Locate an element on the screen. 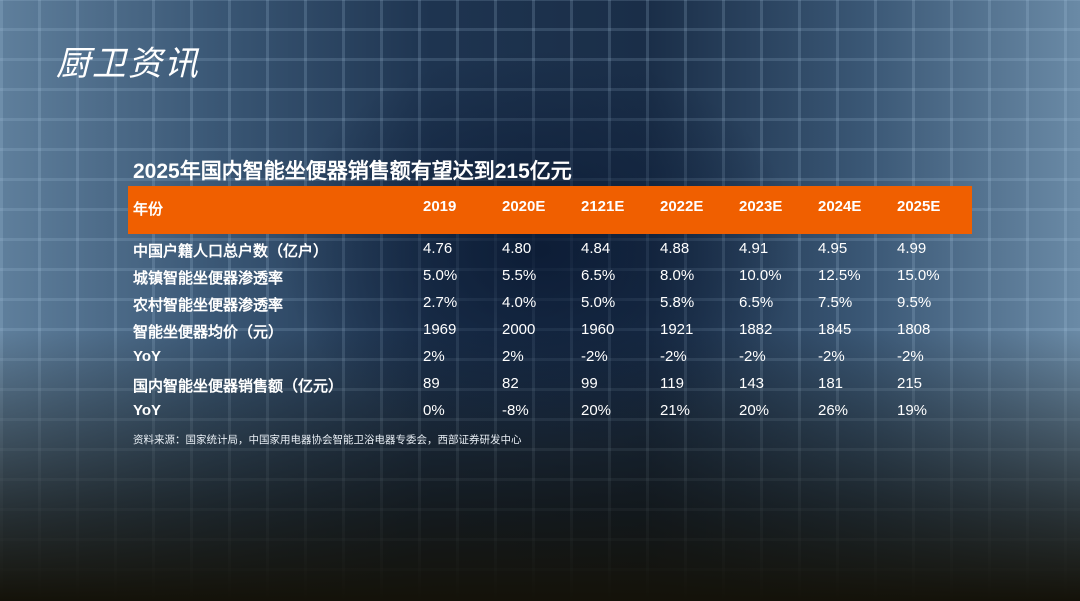 Image resolution: width=1080 pixels, height=601 pixels. table-cell: 4.95 is located at coordinates (833, 248).